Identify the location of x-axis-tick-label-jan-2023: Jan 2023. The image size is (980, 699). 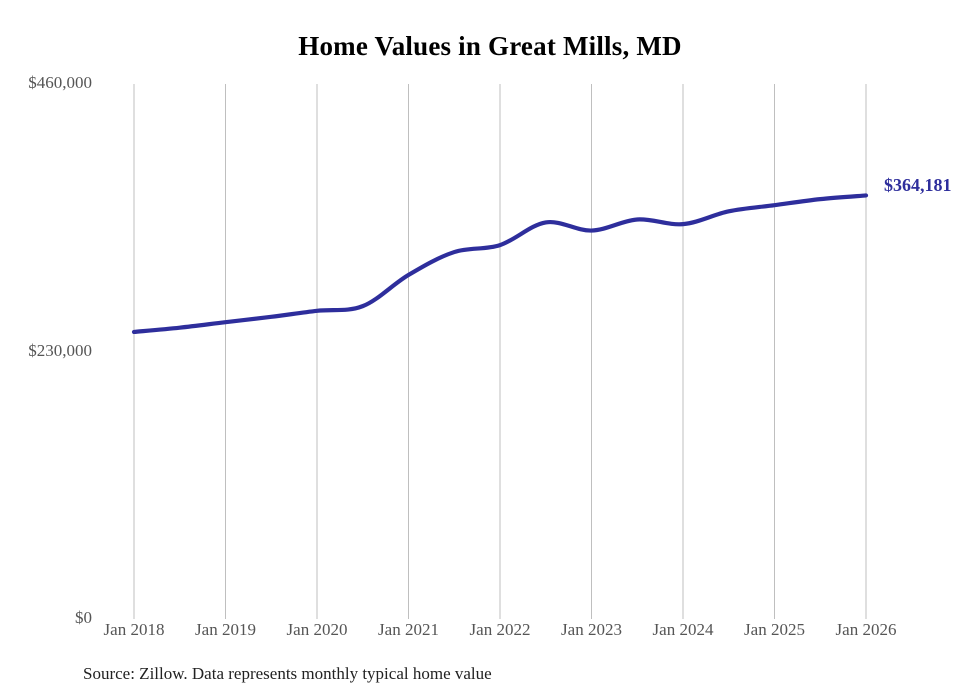
(591, 629).